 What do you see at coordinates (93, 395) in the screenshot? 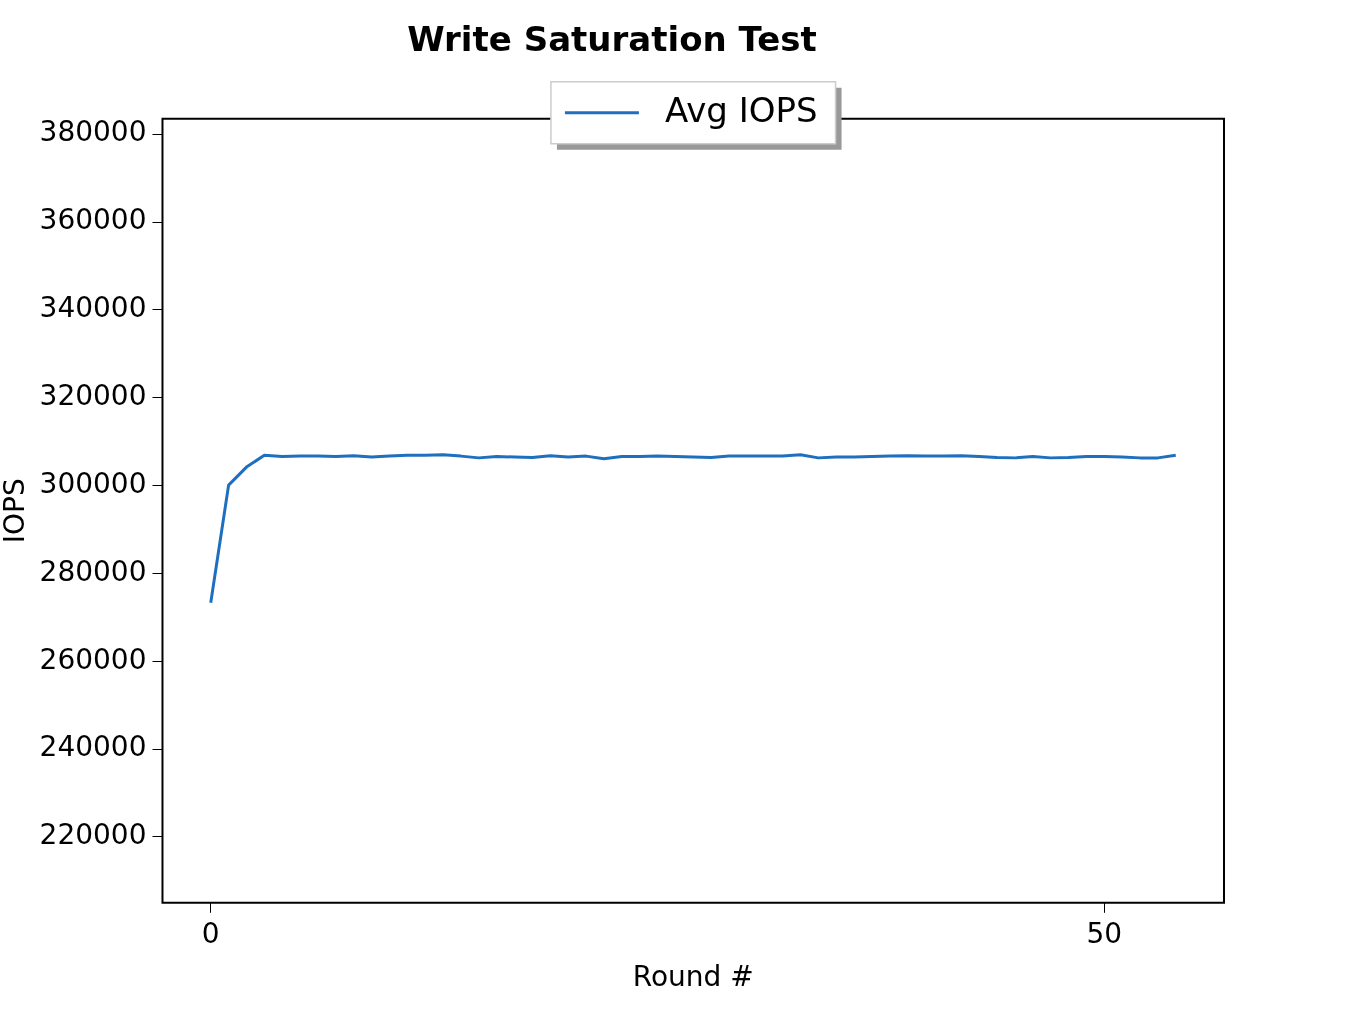
I see `y-tick-label: 320000` at bounding box center [93, 395].